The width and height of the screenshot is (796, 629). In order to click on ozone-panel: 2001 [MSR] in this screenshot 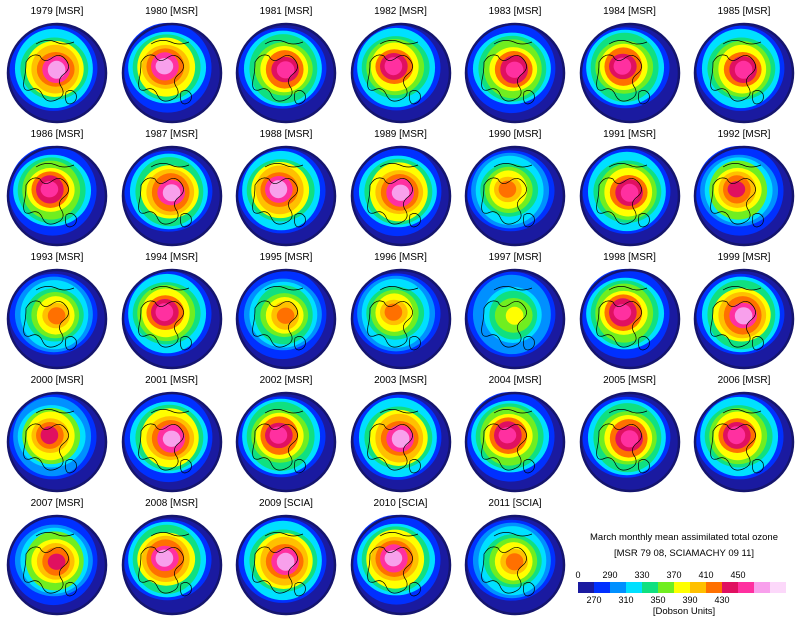, I will do `click(172, 435)`.